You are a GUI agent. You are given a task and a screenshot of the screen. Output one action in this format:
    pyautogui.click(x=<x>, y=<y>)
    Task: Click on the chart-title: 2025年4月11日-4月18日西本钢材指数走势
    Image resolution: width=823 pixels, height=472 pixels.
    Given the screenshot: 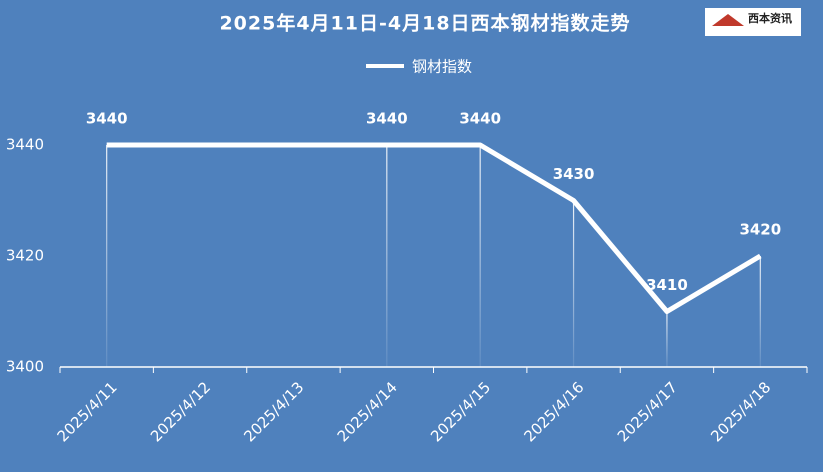 What is the action you would take?
    pyautogui.click(x=424, y=23)
    